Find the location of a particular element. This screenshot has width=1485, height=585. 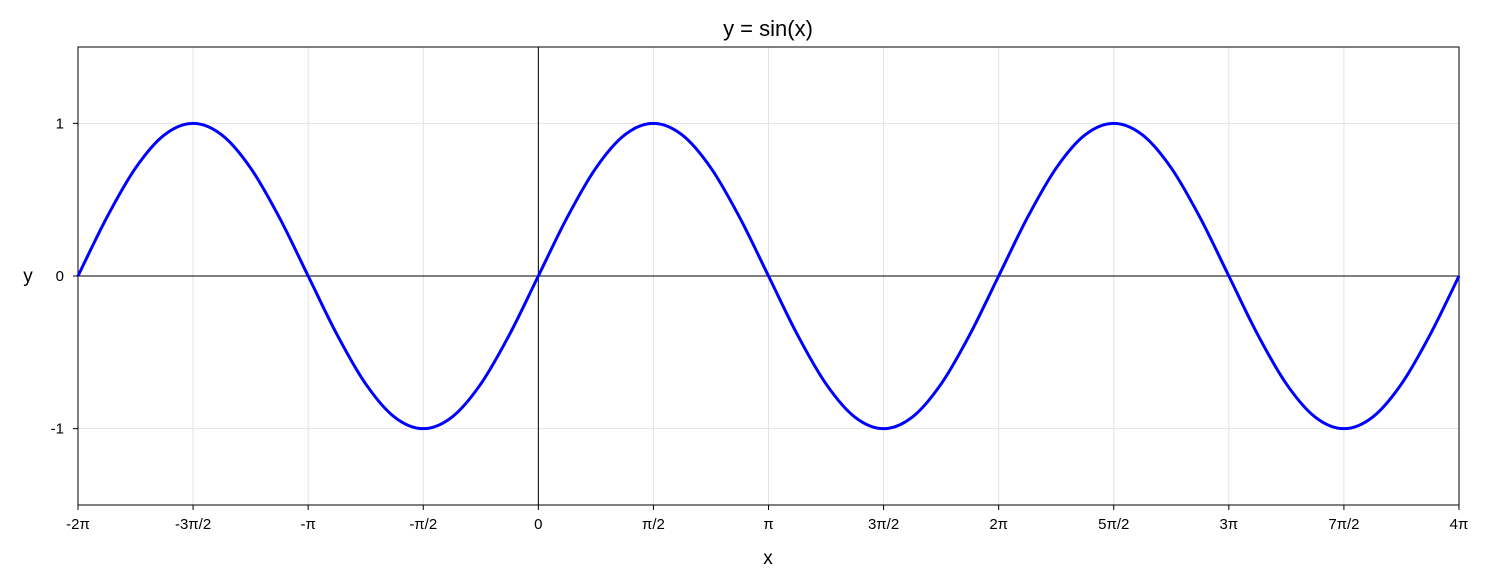

x-axis-label: x is located at coordinates (768, 558).